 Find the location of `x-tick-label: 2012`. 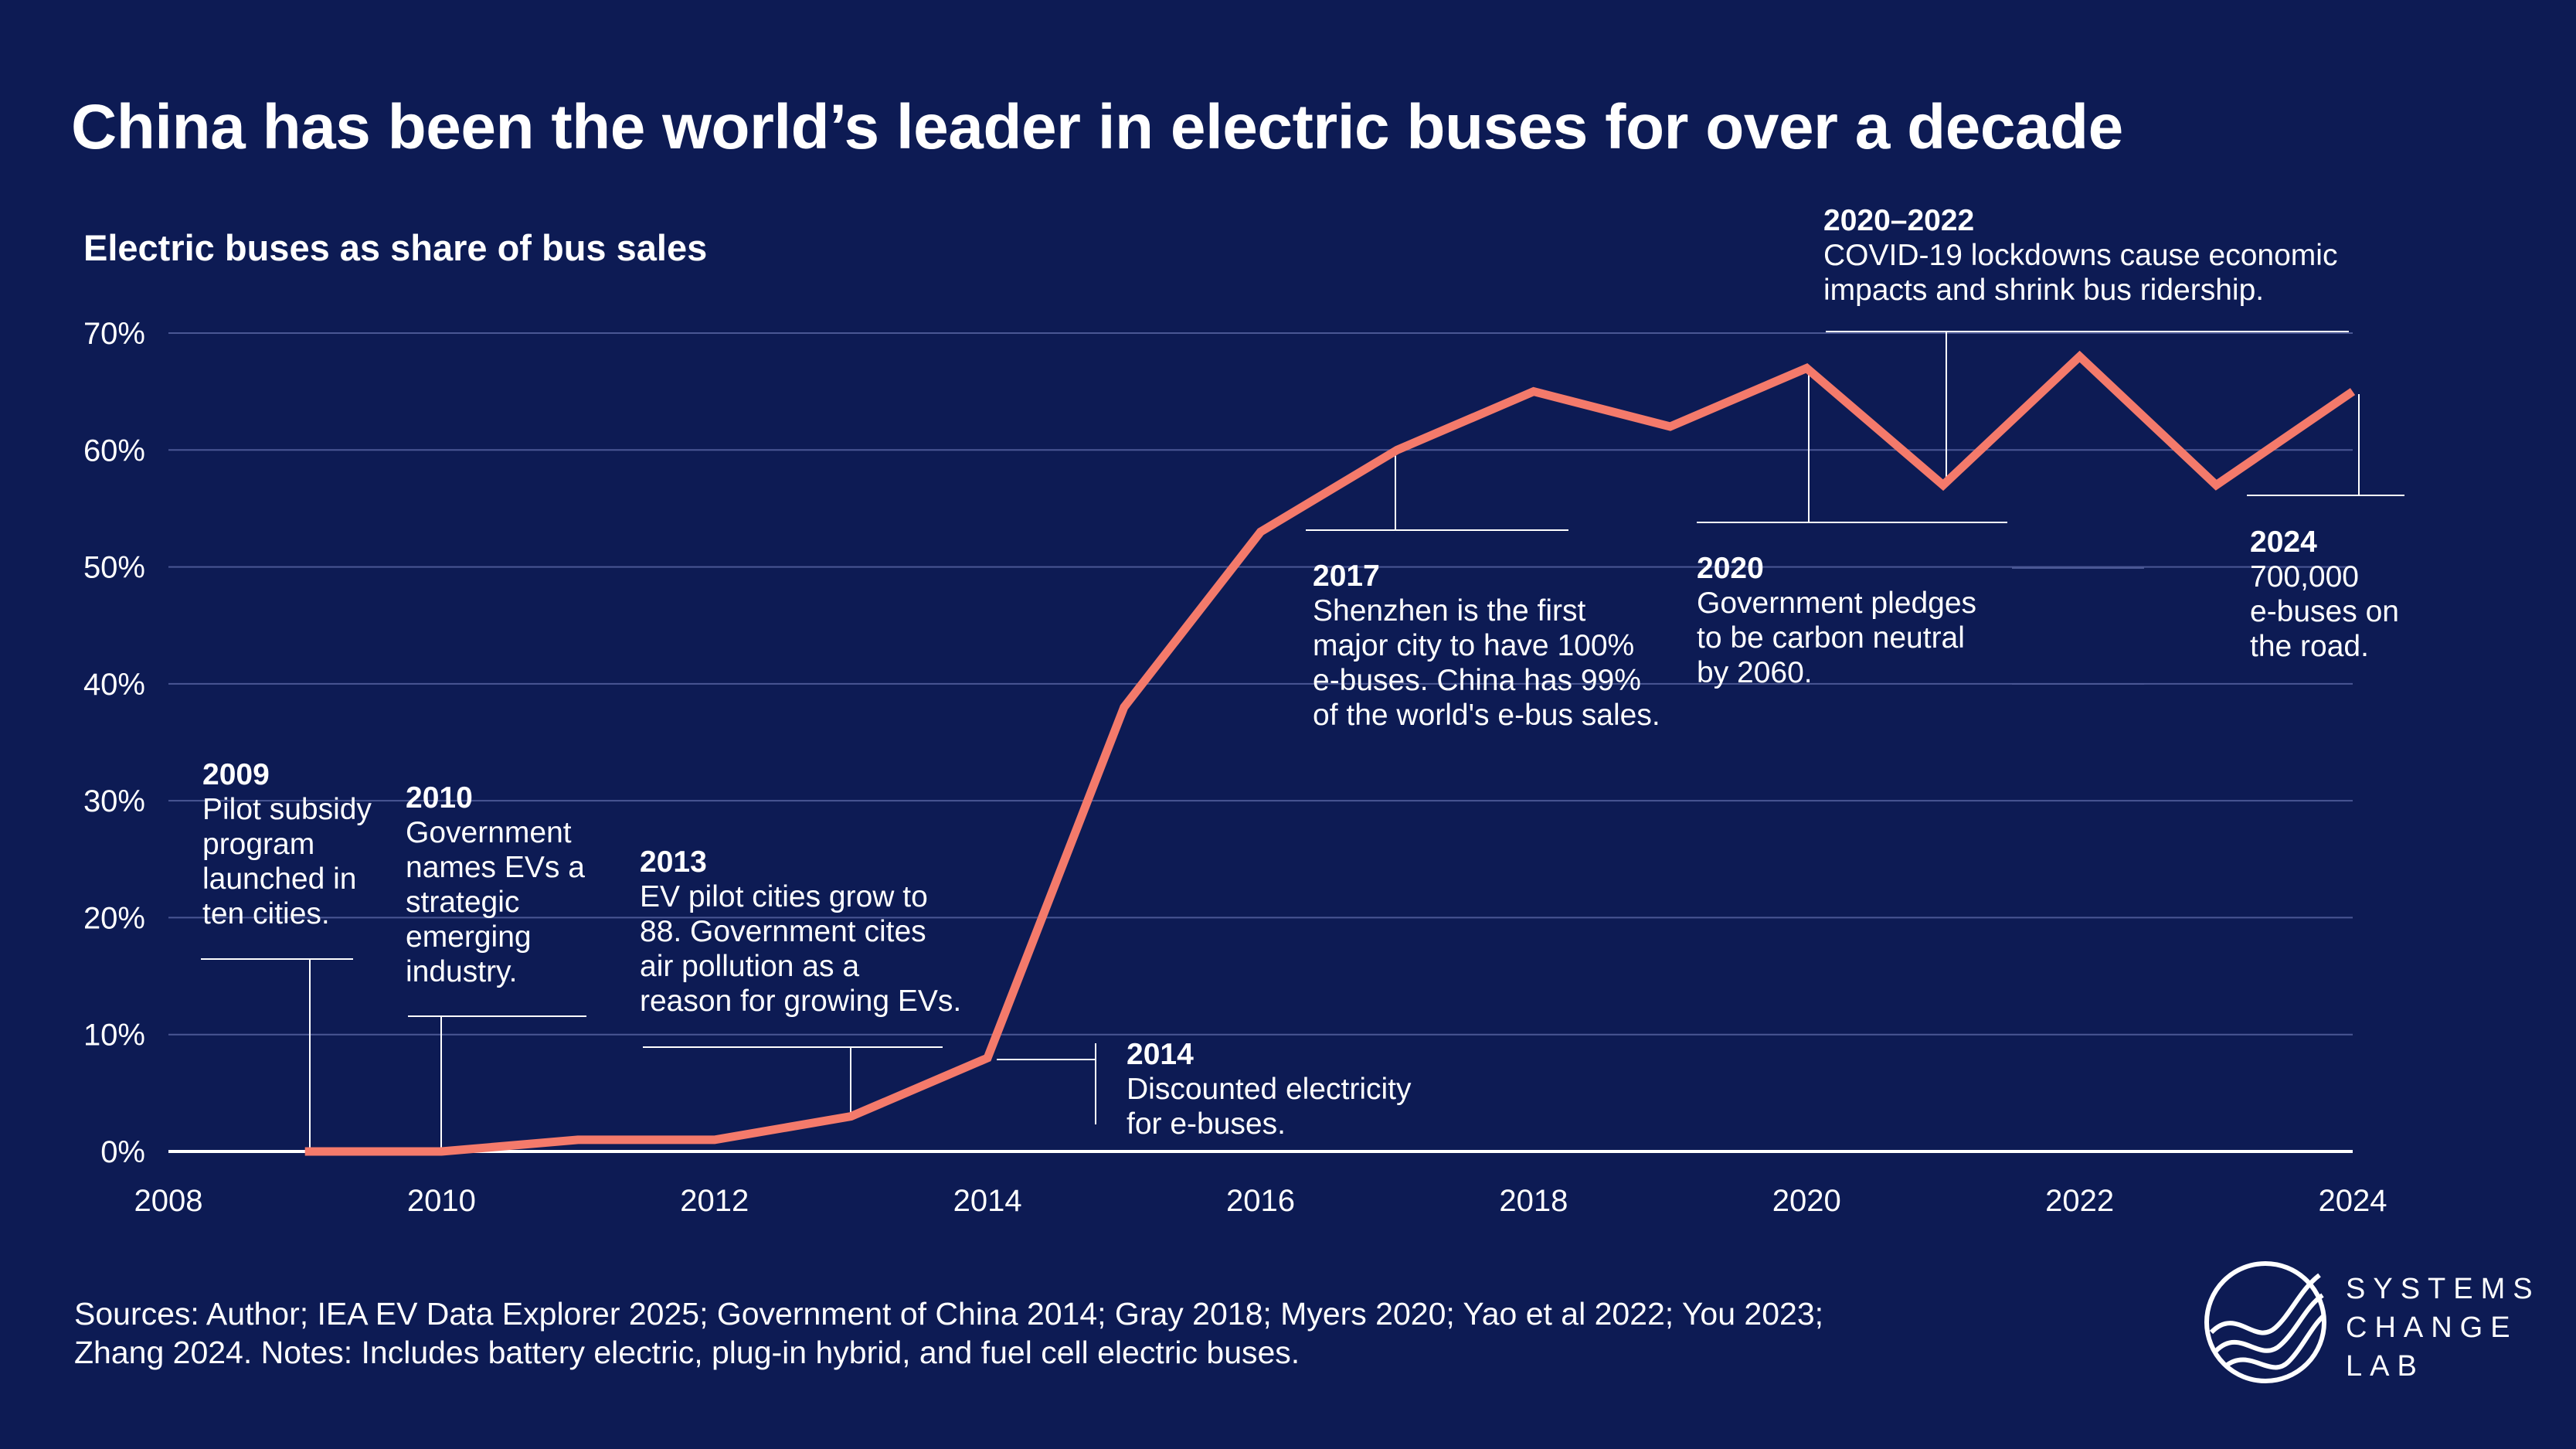

x-tick-label: 2012 is located at coordinates (714, 1201).